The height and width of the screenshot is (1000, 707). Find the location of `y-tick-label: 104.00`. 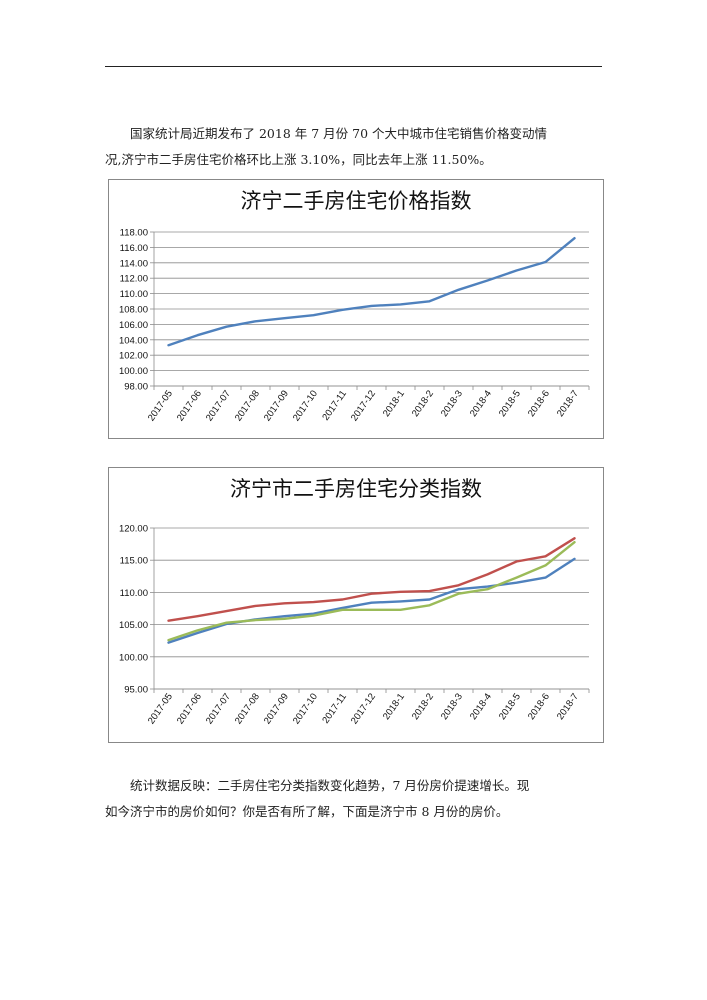

y-tick-label: 104.00 is located at coordinates (133, 340).